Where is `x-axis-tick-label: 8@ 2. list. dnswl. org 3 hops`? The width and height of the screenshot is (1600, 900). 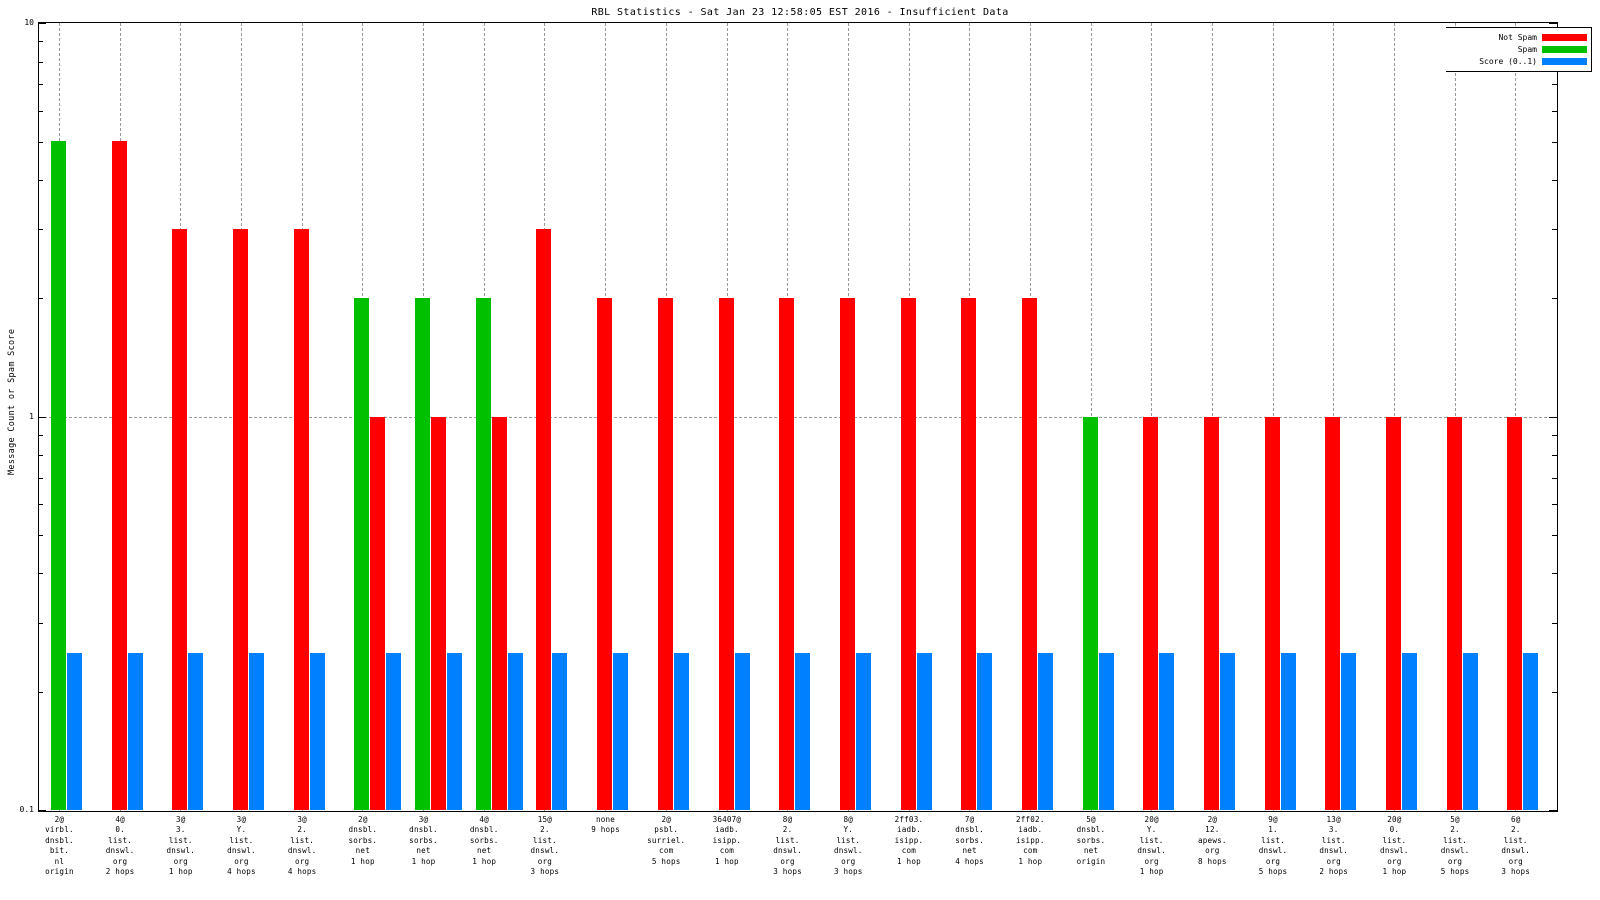
x-axis-tick-label: 8@ 2. list. dnswl. org 3 hops is located at coordinates (787, 846).